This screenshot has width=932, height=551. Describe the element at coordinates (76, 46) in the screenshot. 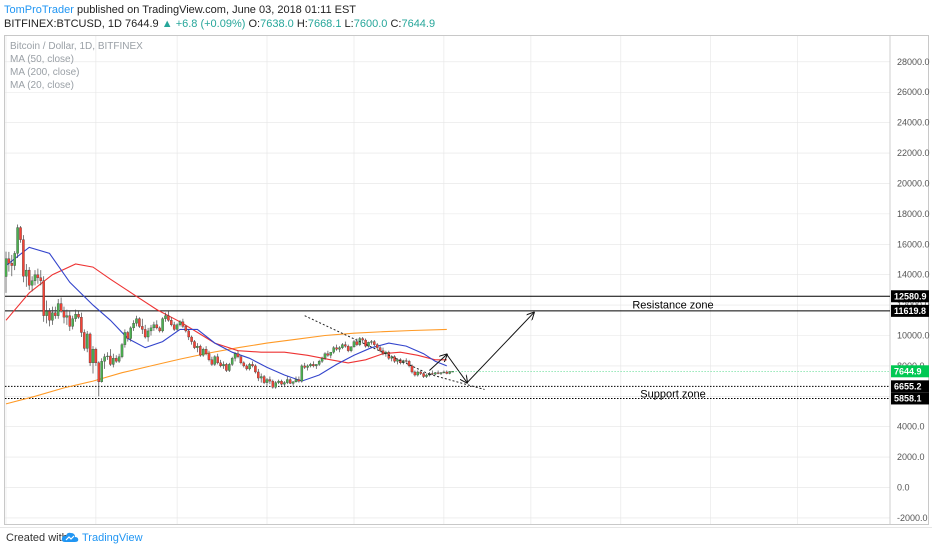

I see `legend-title: Bitcoin / Dollar, 1D, BITFINEX` at that location.